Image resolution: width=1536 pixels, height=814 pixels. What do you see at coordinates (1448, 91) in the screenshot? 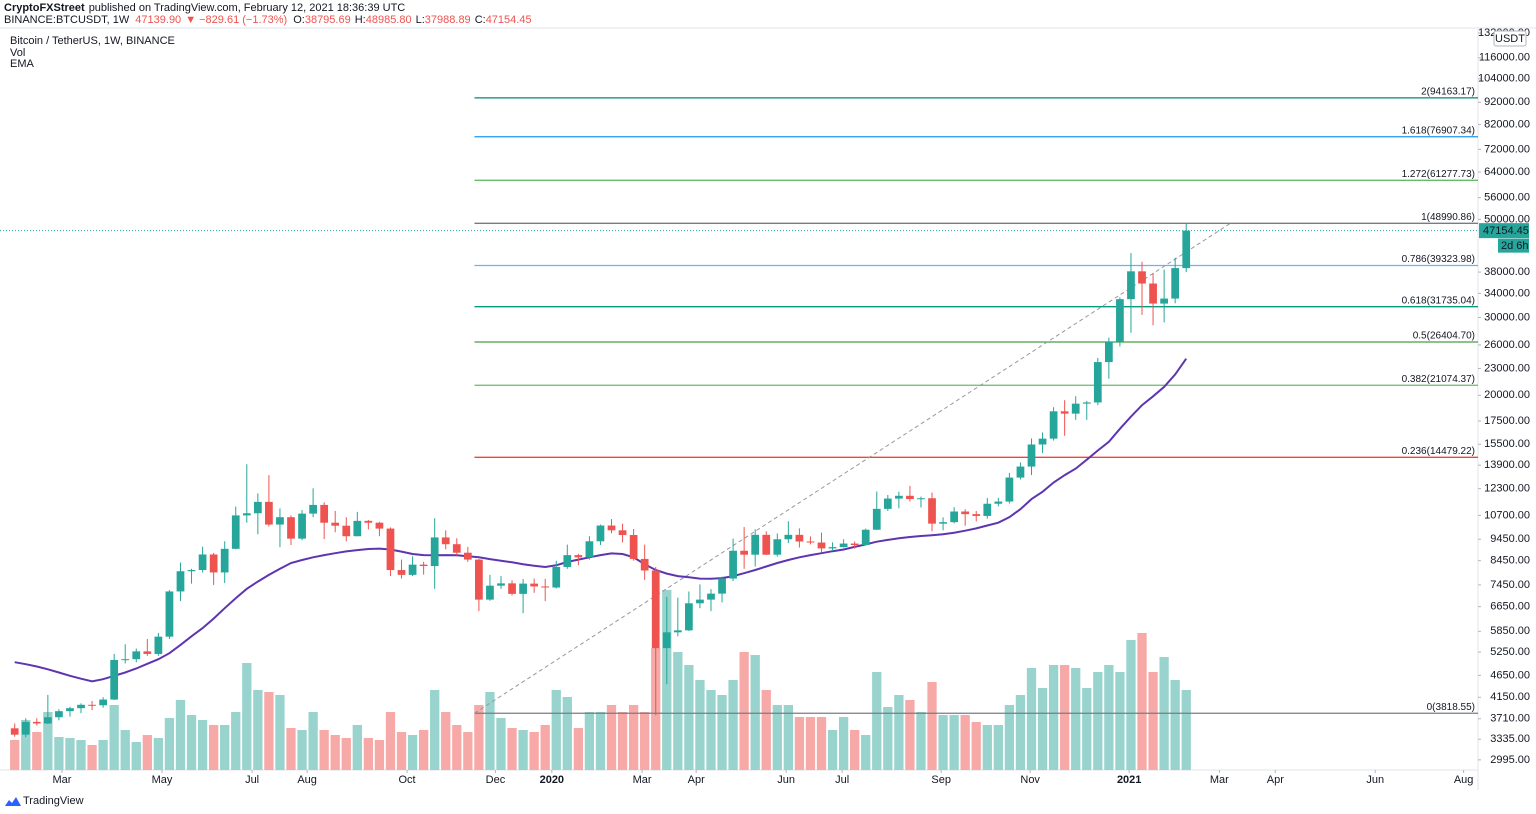
I see `fib-label: 2(94163.17)` at bounding box center [1448, 91].